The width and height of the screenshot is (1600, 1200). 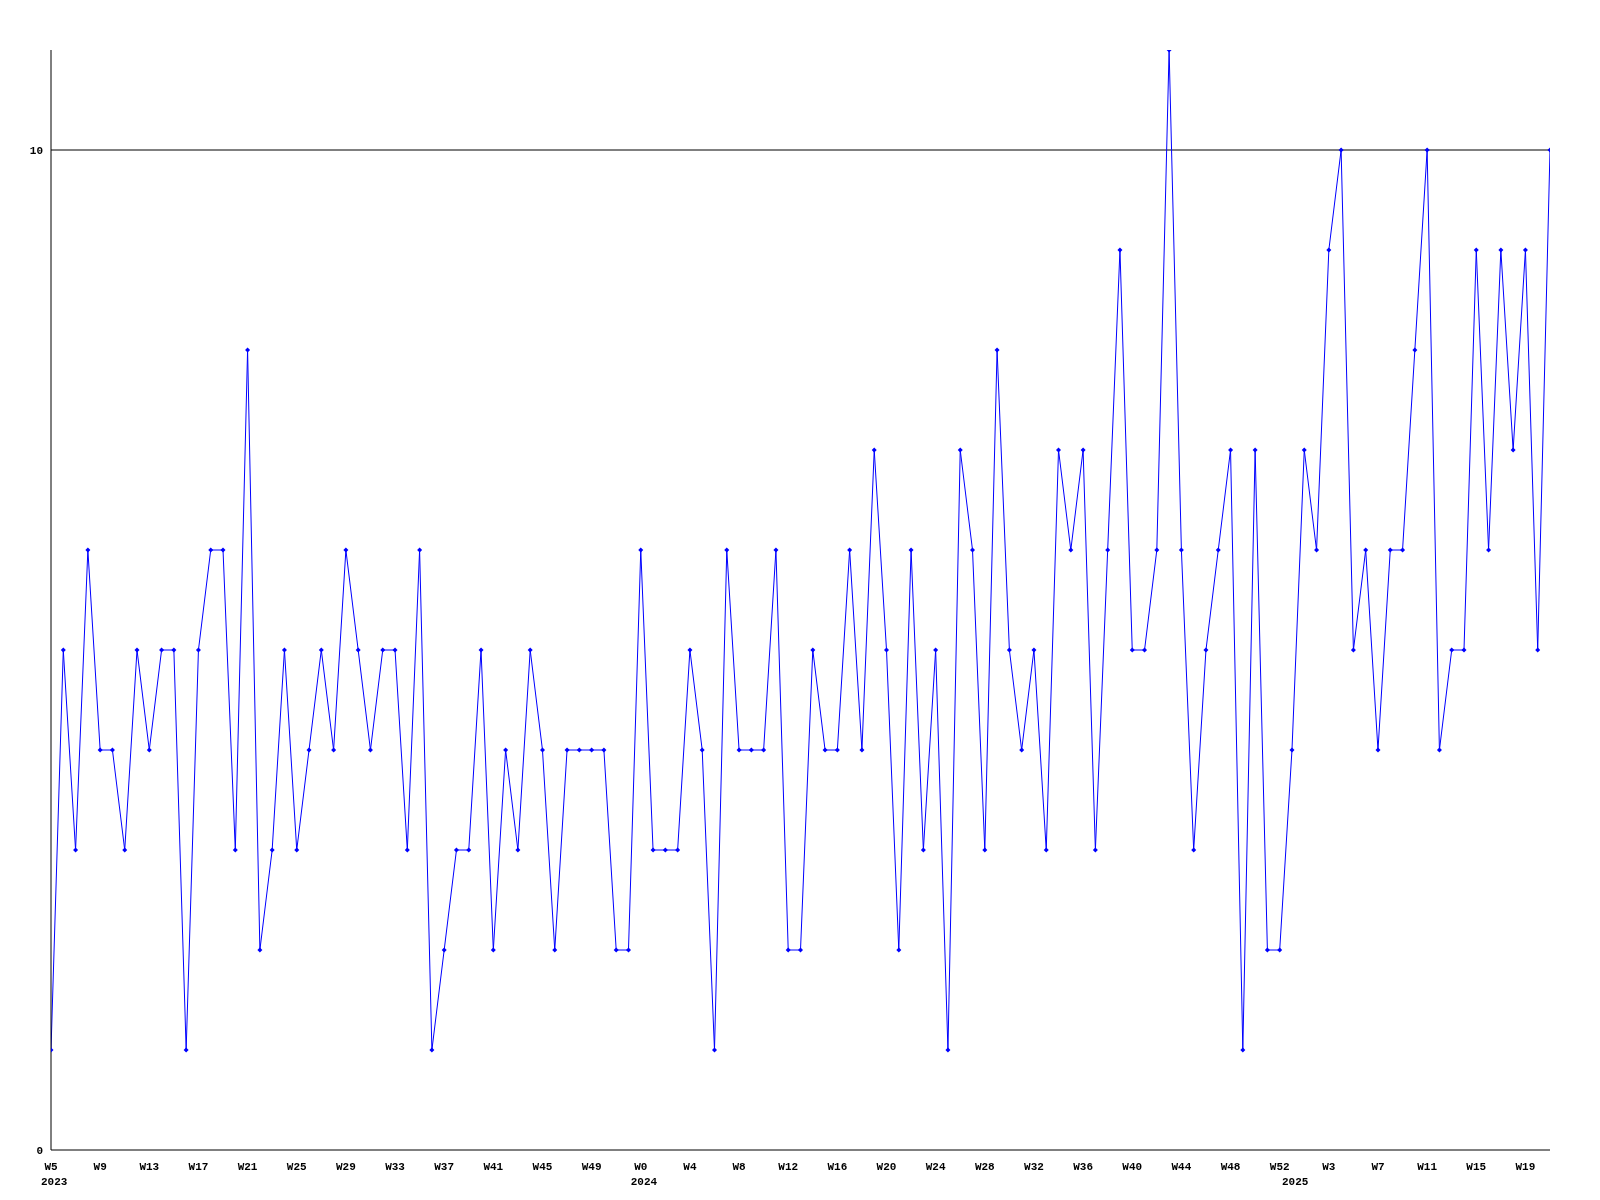 What do you see at coordinates (644, 1182) in the screenshot?
I see `text: 2024` at bounding box center [644, 1182].